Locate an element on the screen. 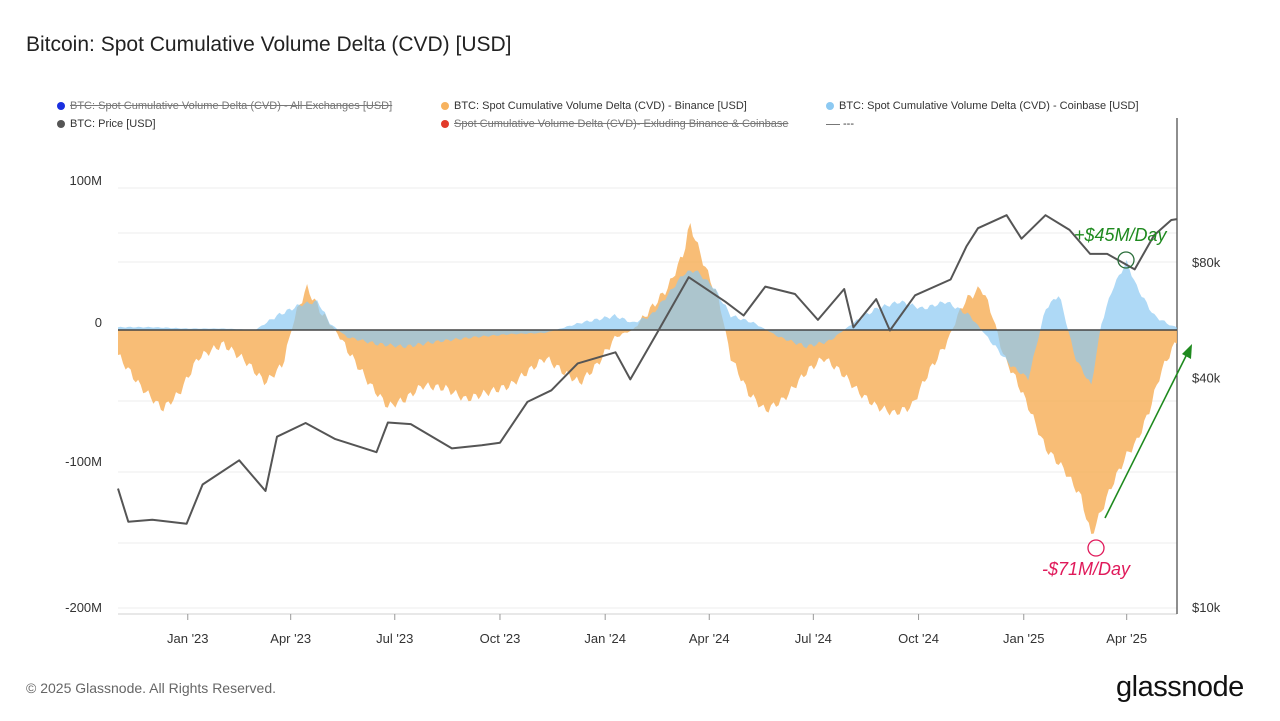  trend-arrow-line is located at coordinates (1146, 435).